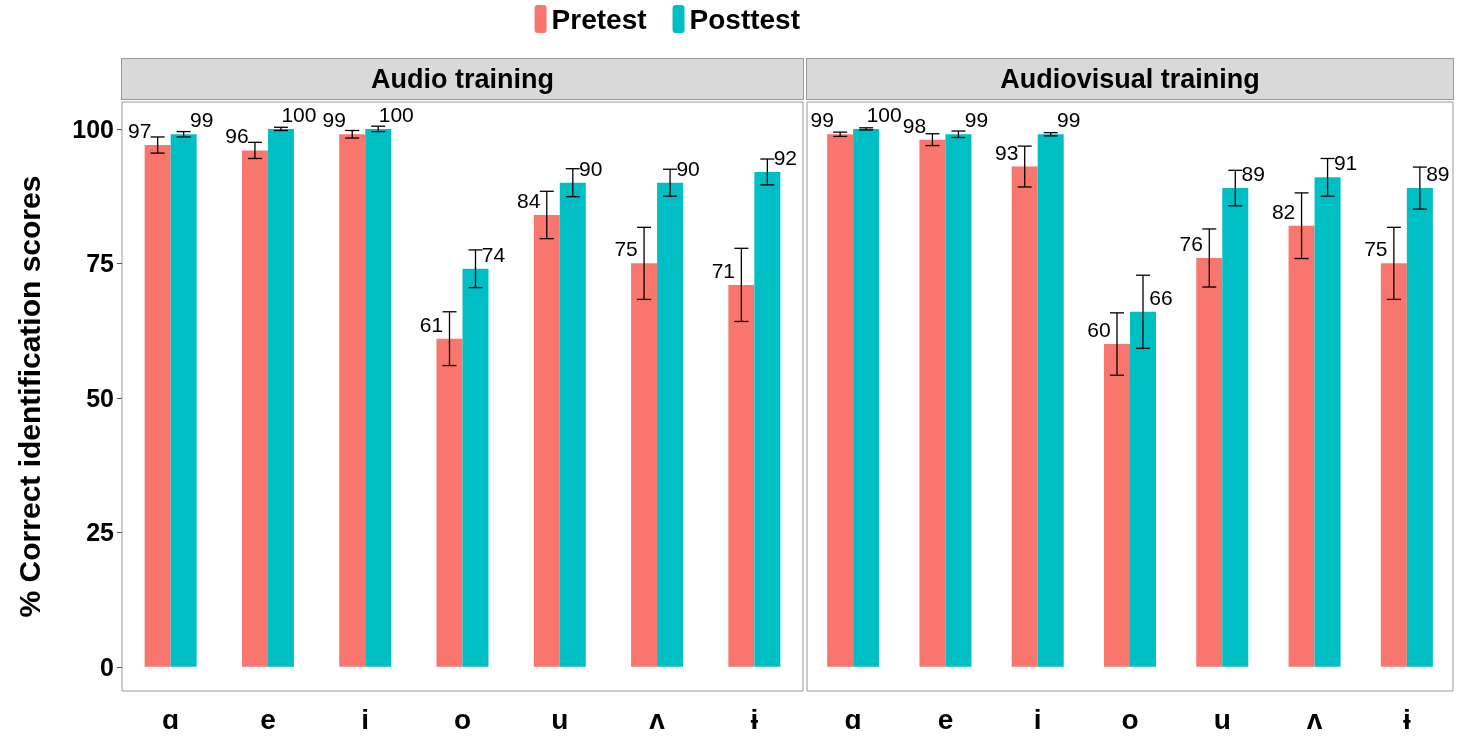 This screenshot has height=741, width=1463. What do you see at coordinates (1345, 163) in the screenshot?
I see `data-label: 91` at bounding box center [1345, 163].